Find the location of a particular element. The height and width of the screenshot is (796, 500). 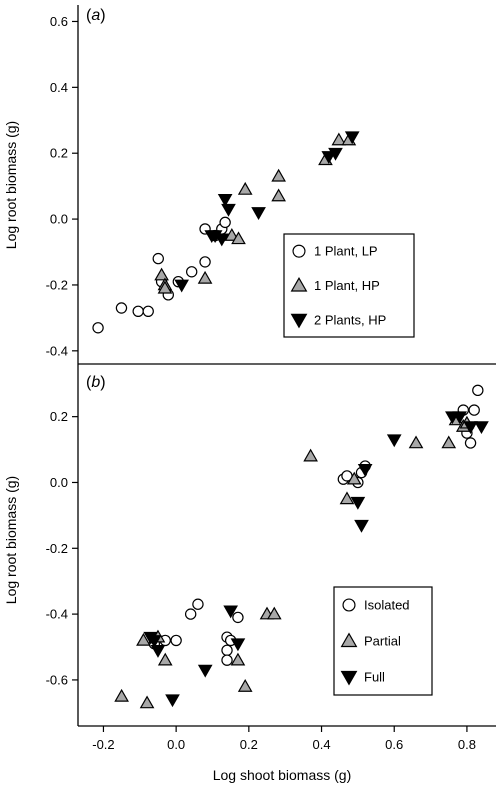

y-tick-label: 0.4 is located at coordinates (59, 87).